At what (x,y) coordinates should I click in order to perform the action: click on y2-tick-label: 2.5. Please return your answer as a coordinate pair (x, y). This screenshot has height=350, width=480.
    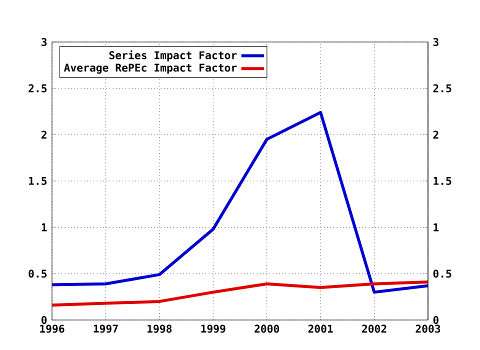
    Looking at the image, I should click on (442, 88).